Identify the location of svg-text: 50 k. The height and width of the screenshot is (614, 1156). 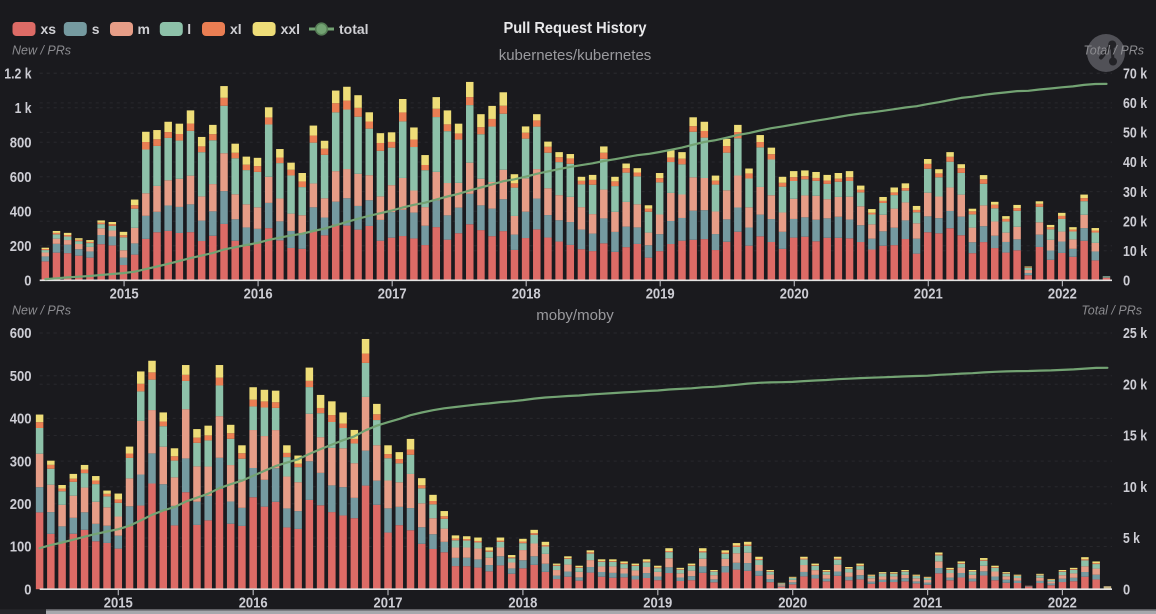
(1135, 134).